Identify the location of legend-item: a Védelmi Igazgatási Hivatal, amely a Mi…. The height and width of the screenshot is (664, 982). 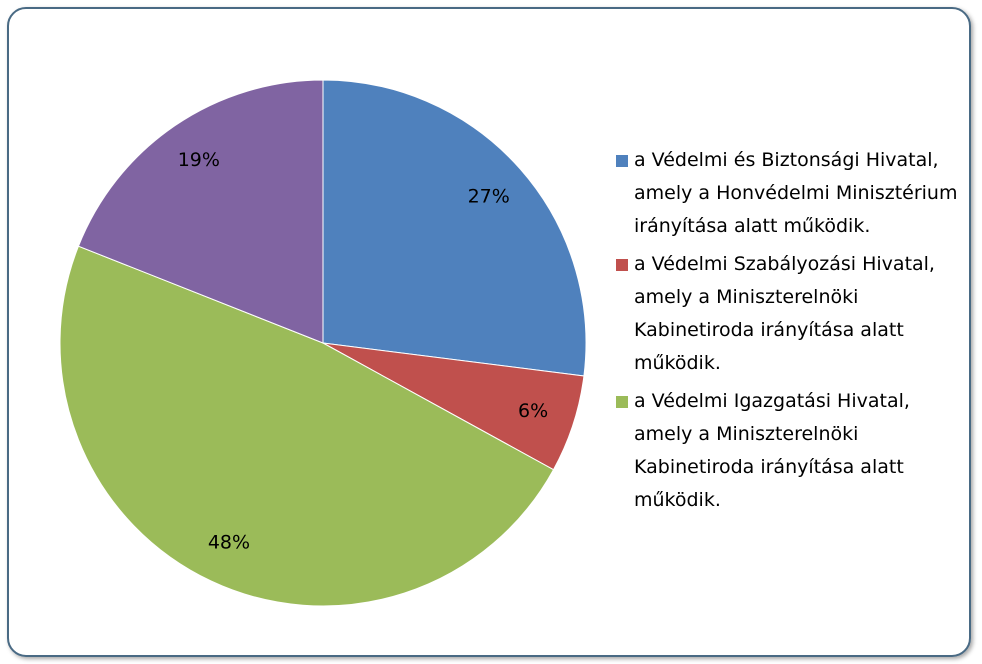
(792, 451).